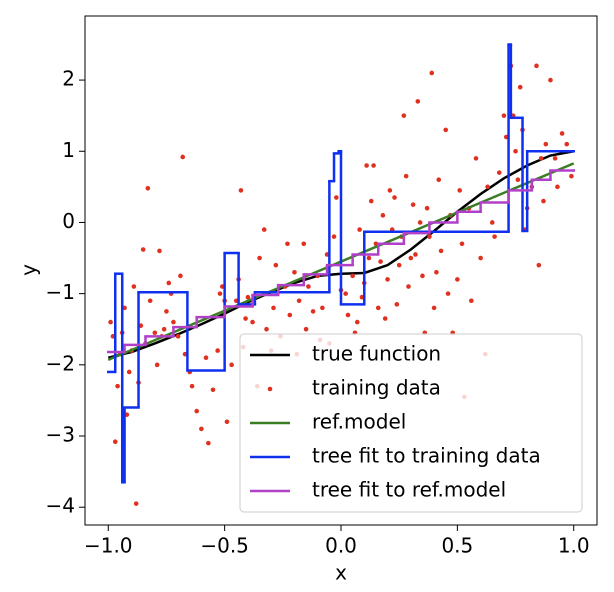 This screenshot has width=614, height=592. Describe the element at coordinates (426, 456) in the screenshot. I see `legend-label: tree fit to training data` at that location.